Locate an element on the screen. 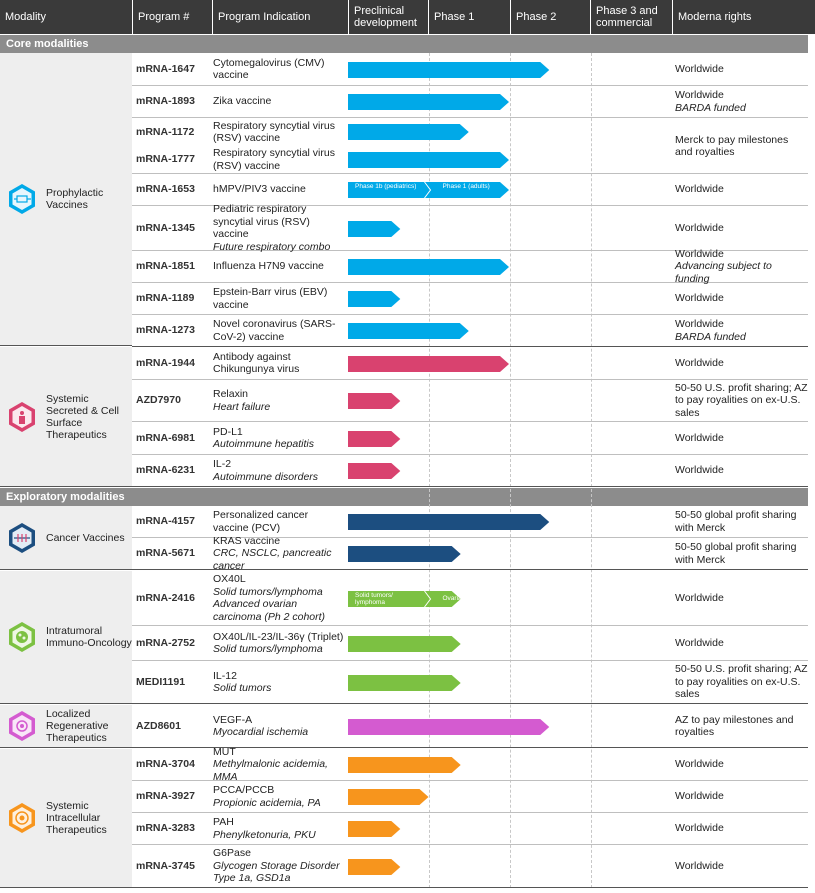 The height and width of the screenshot is (893, 815). program-indication: PCCA/PCCB Propionic acidemia, PA is located at coordinates (278, 796).